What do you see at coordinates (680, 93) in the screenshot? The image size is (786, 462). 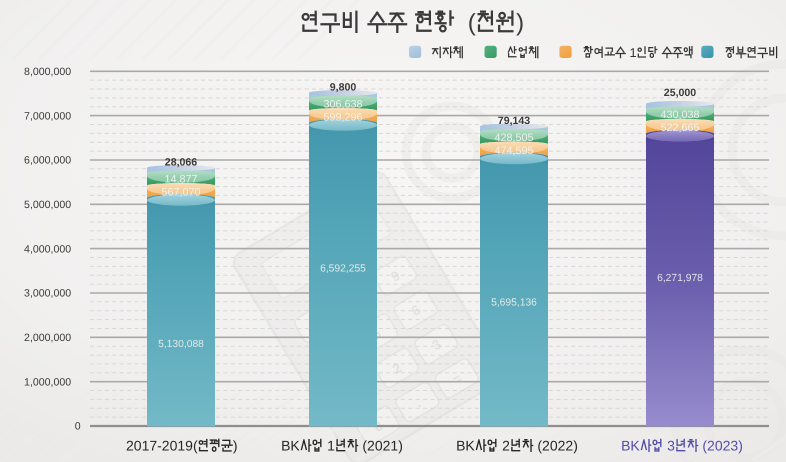 I see `svg-text: 25,000` at bounding box center [680, 93].